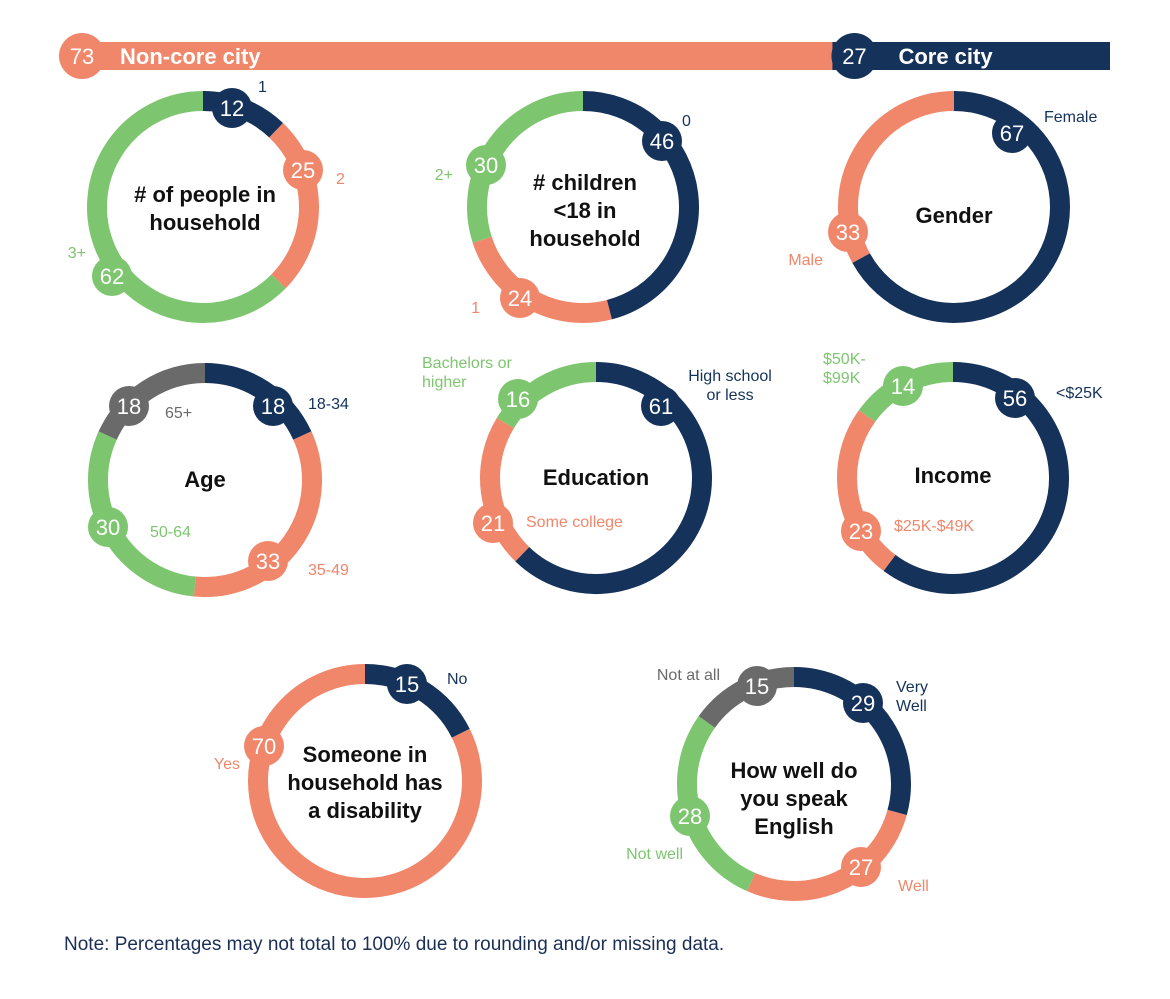 Image resolution: width=1170 pixels, height=999 pixels. What do you see at coordinates (457, 679) in the screenshot?
I see `category-label-no: No` at bounding box center [457, 679].